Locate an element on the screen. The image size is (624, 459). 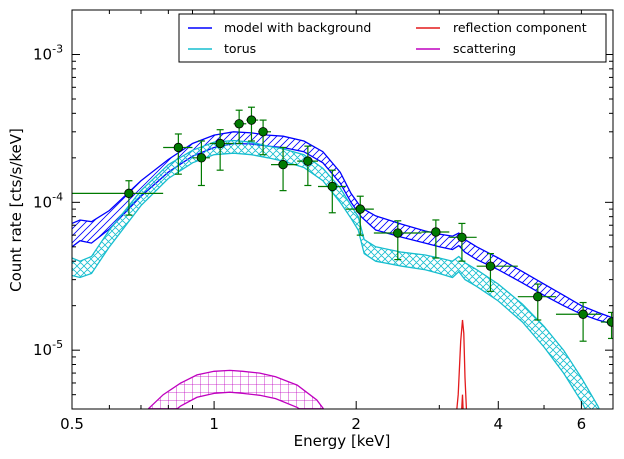
series-upper-line-scattering is located at coordinates (236, 389).